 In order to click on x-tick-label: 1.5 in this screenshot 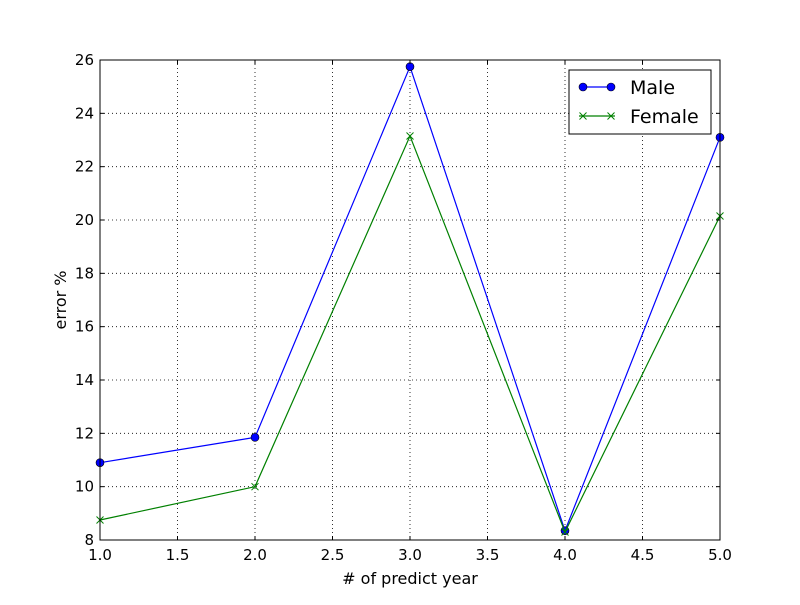, I will do `click(178, 555)`.